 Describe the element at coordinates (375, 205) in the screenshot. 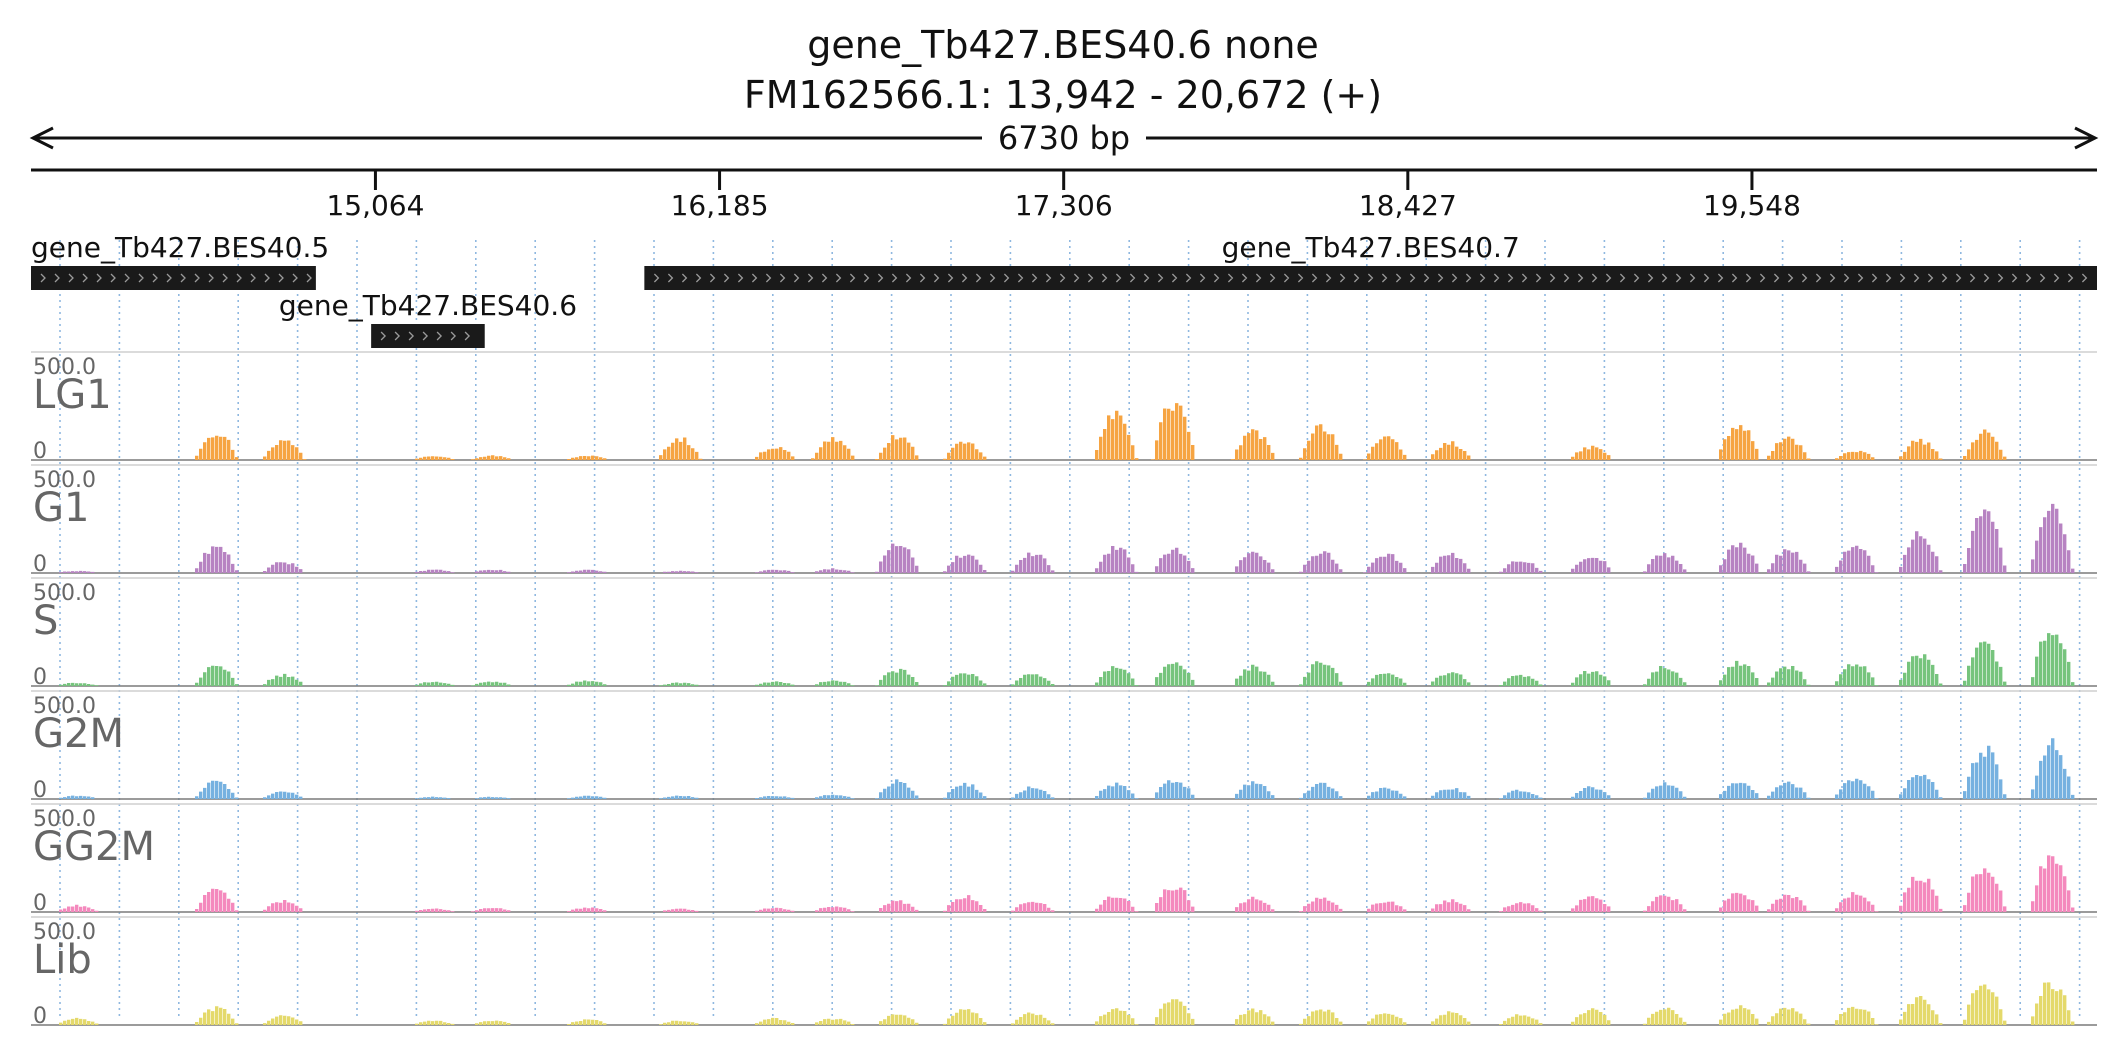

I see `axis-tick-label: 15,064` at that location.